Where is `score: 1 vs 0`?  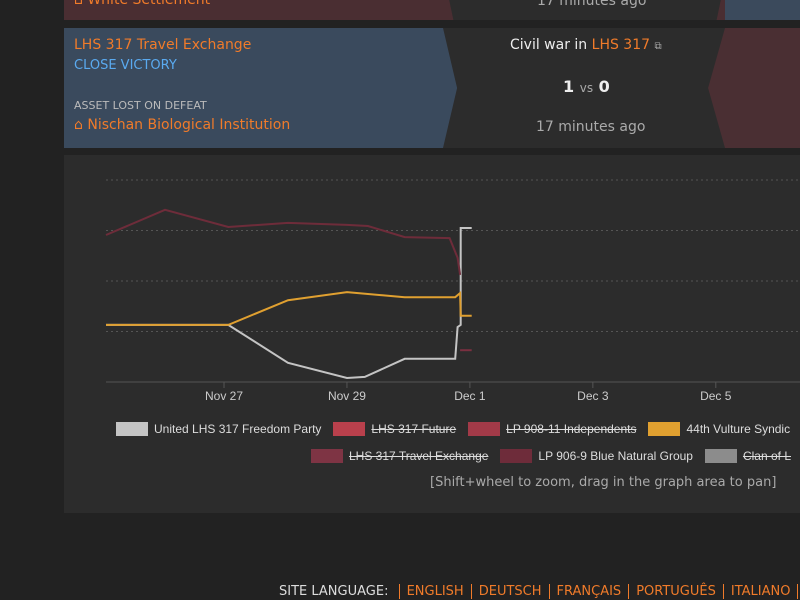
score: 1 vs 0 is located at coordinates (586, 86).